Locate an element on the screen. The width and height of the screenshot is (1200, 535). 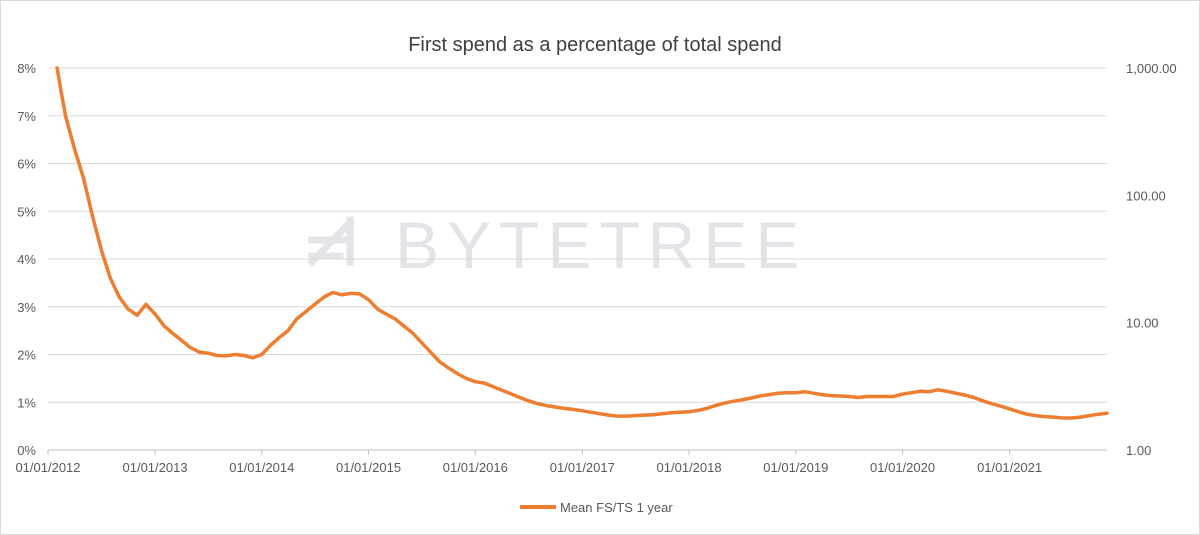
x-tick-label: 01/01/2014 is located at coordinates (261, 467).